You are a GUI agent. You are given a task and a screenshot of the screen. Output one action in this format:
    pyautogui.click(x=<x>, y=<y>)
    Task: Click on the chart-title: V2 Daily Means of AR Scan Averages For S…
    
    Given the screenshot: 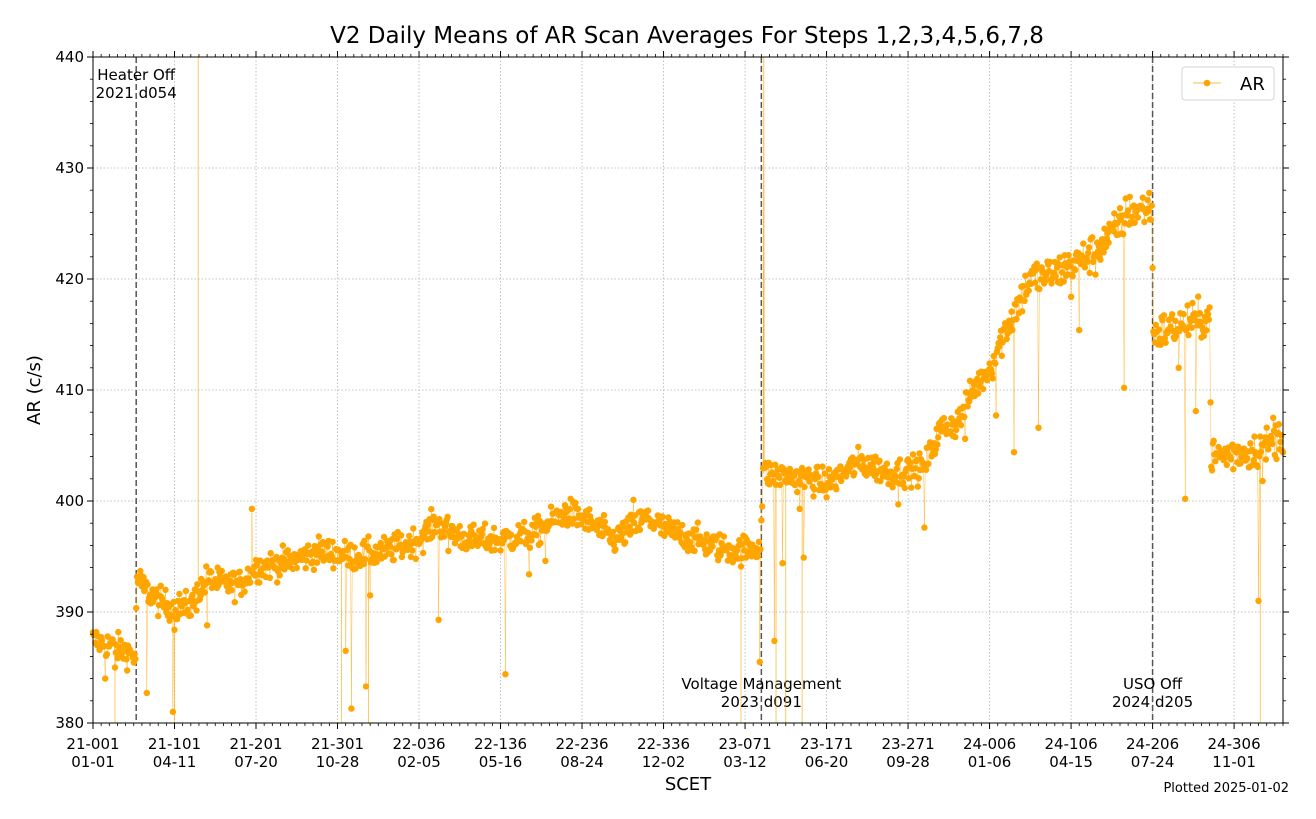 What is the action you would take?
    pyautogui.click(x=687, y=36)
    